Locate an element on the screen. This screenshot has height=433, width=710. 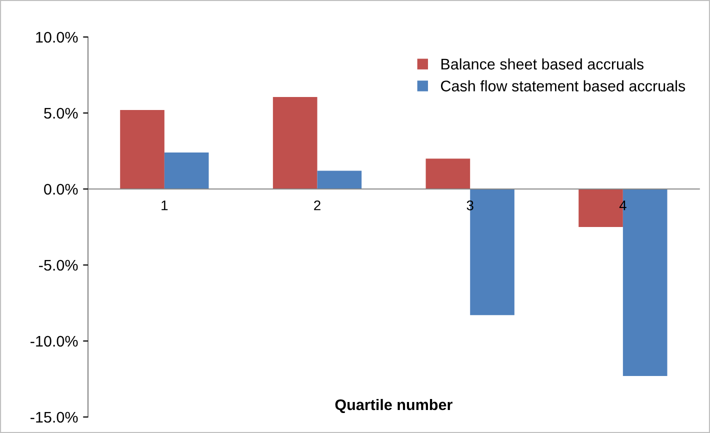
x-tick-label: 3 is located at coordinates (470, 205).